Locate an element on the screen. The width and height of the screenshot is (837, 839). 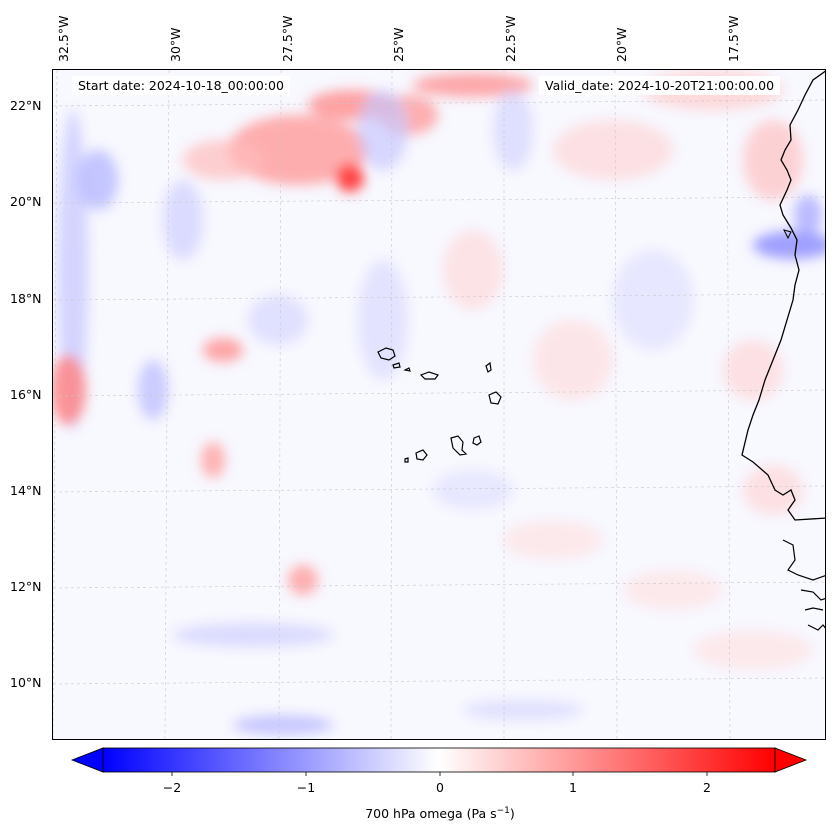
colorbar-extend-low is located at coordinates (87, 760).